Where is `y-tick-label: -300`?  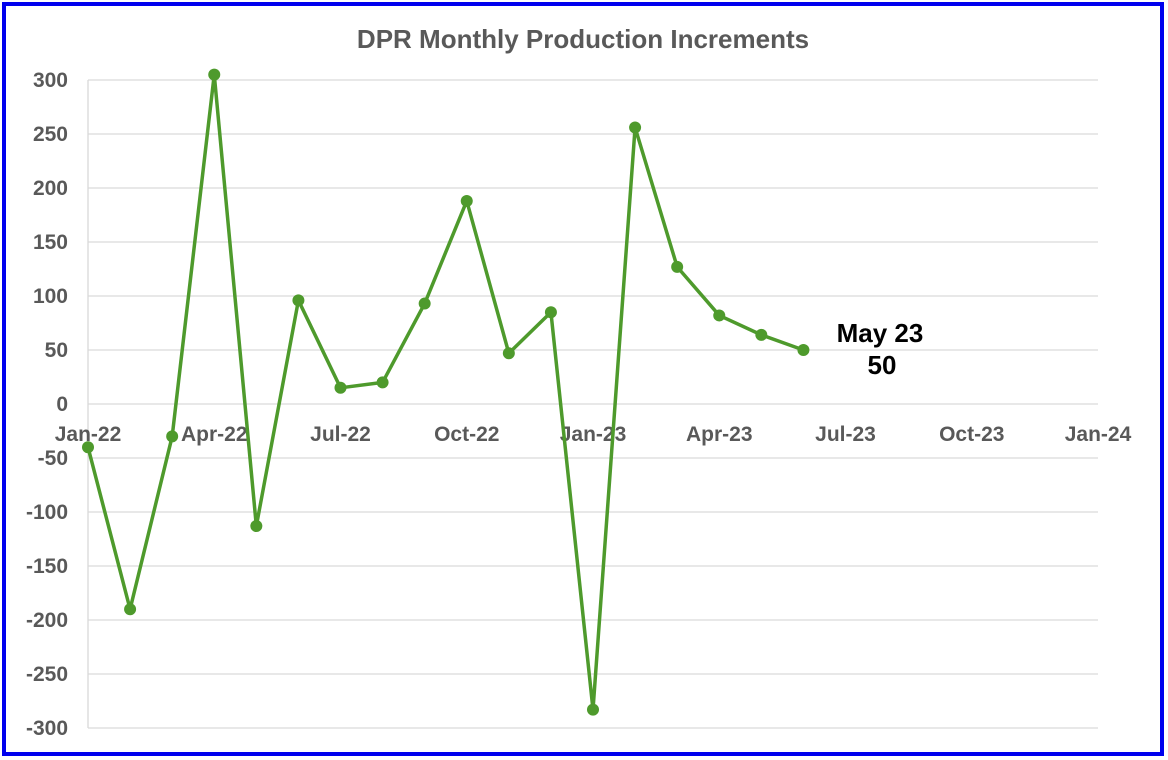 y-tick-label: -300 is located at coordinates (47, 728).